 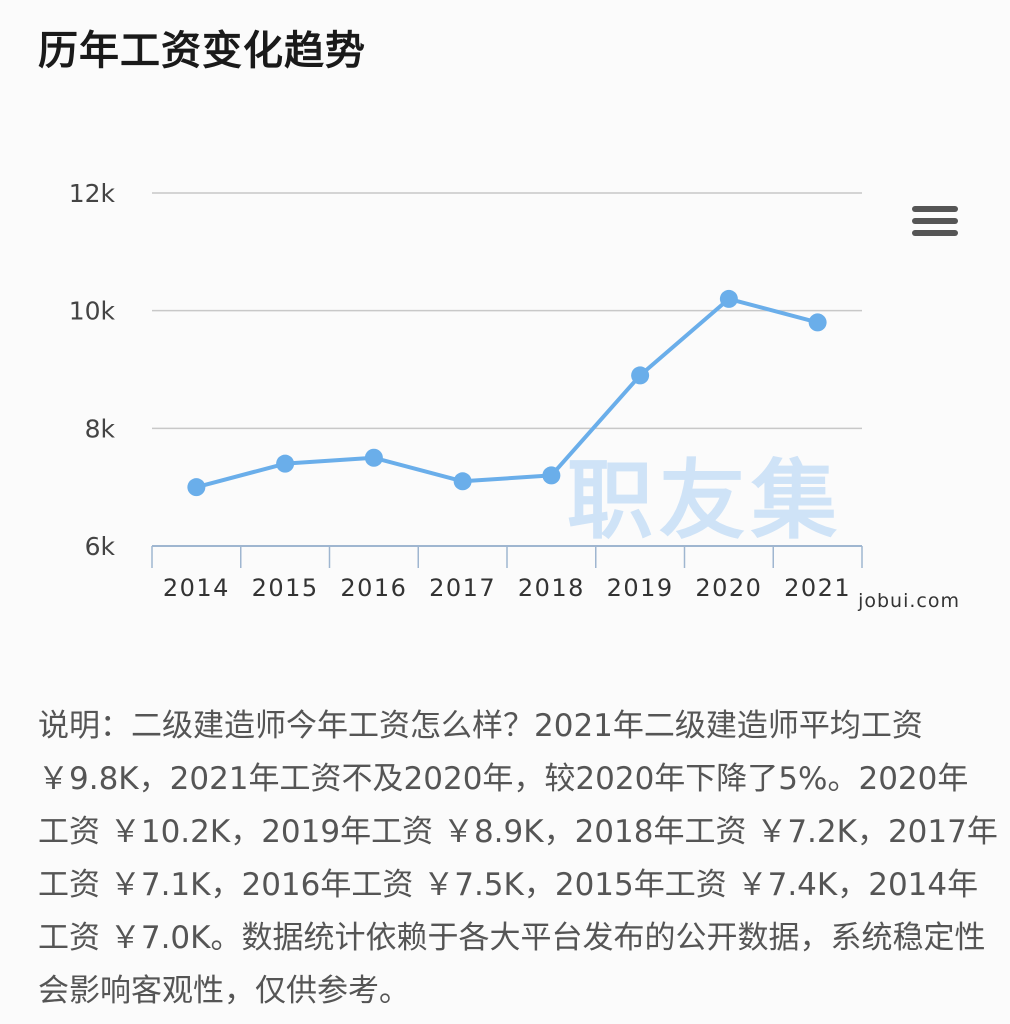 What do you see at coordinates (92, 311) in the screenshot?
I see `y-tick-label: 10k` at bounding box center [92, 311].